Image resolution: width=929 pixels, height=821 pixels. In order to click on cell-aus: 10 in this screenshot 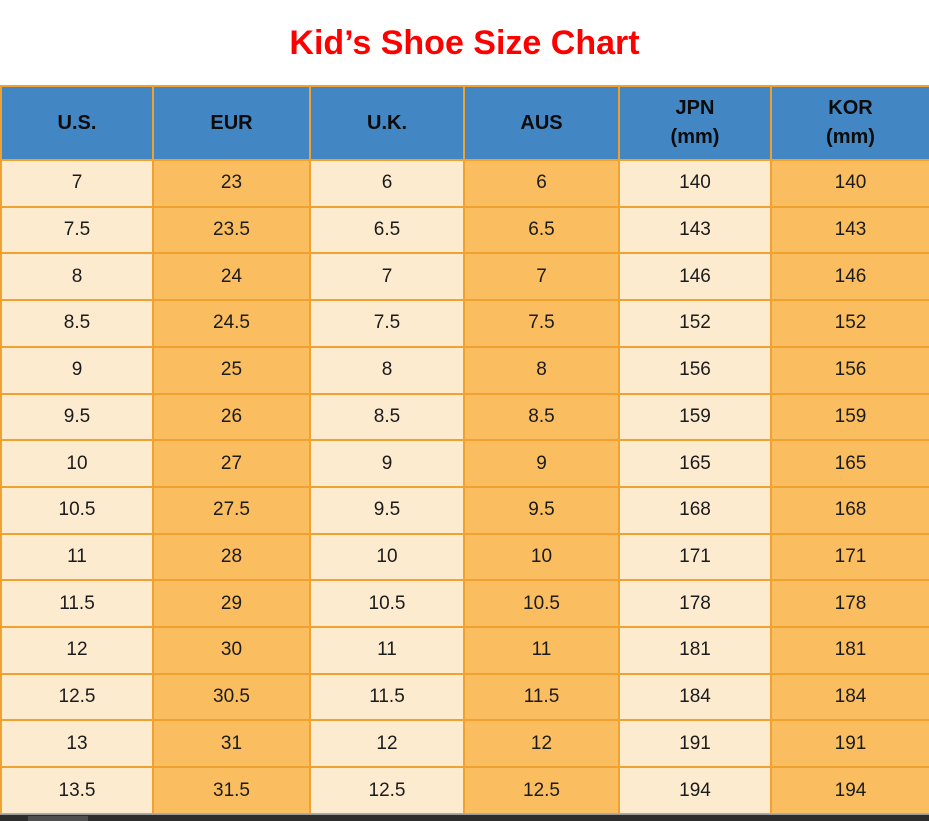, I will do `click(541, 557)`.